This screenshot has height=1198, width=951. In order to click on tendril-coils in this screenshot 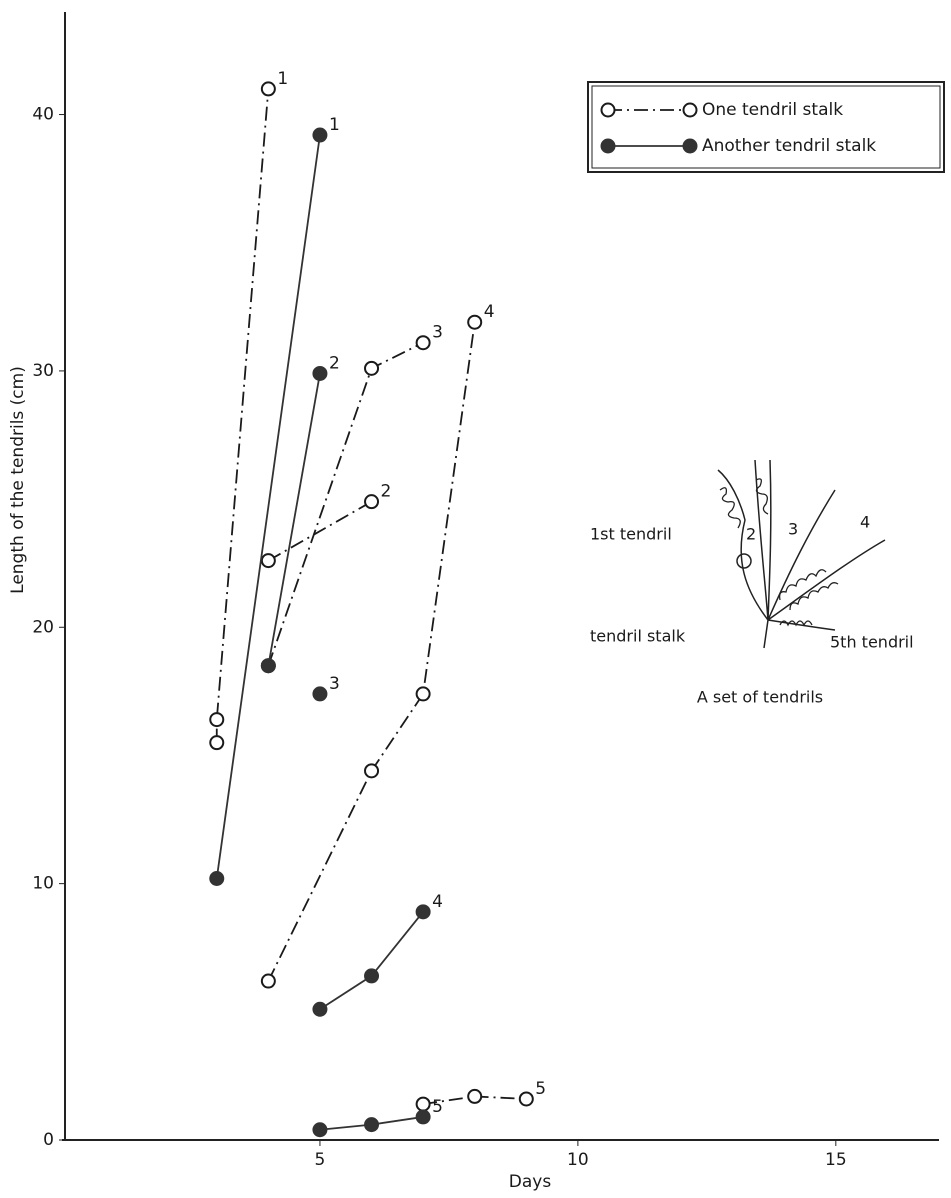, I will do `click(779, 552)`.